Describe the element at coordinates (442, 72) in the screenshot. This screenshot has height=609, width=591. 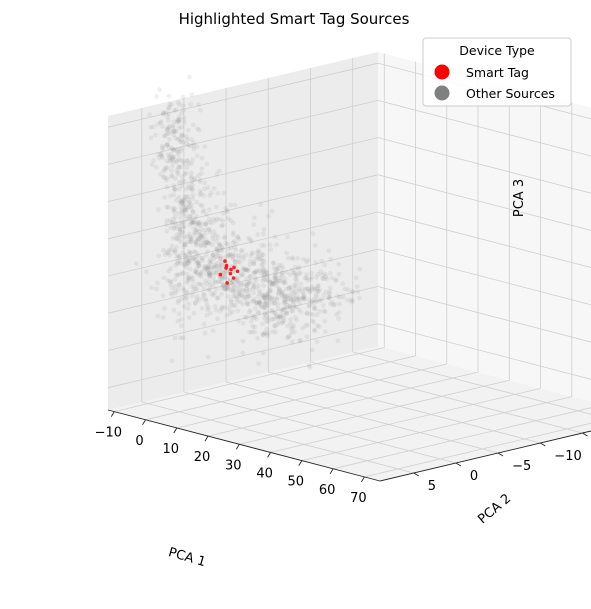
I see `legend-marker-smart-tag` at that location.